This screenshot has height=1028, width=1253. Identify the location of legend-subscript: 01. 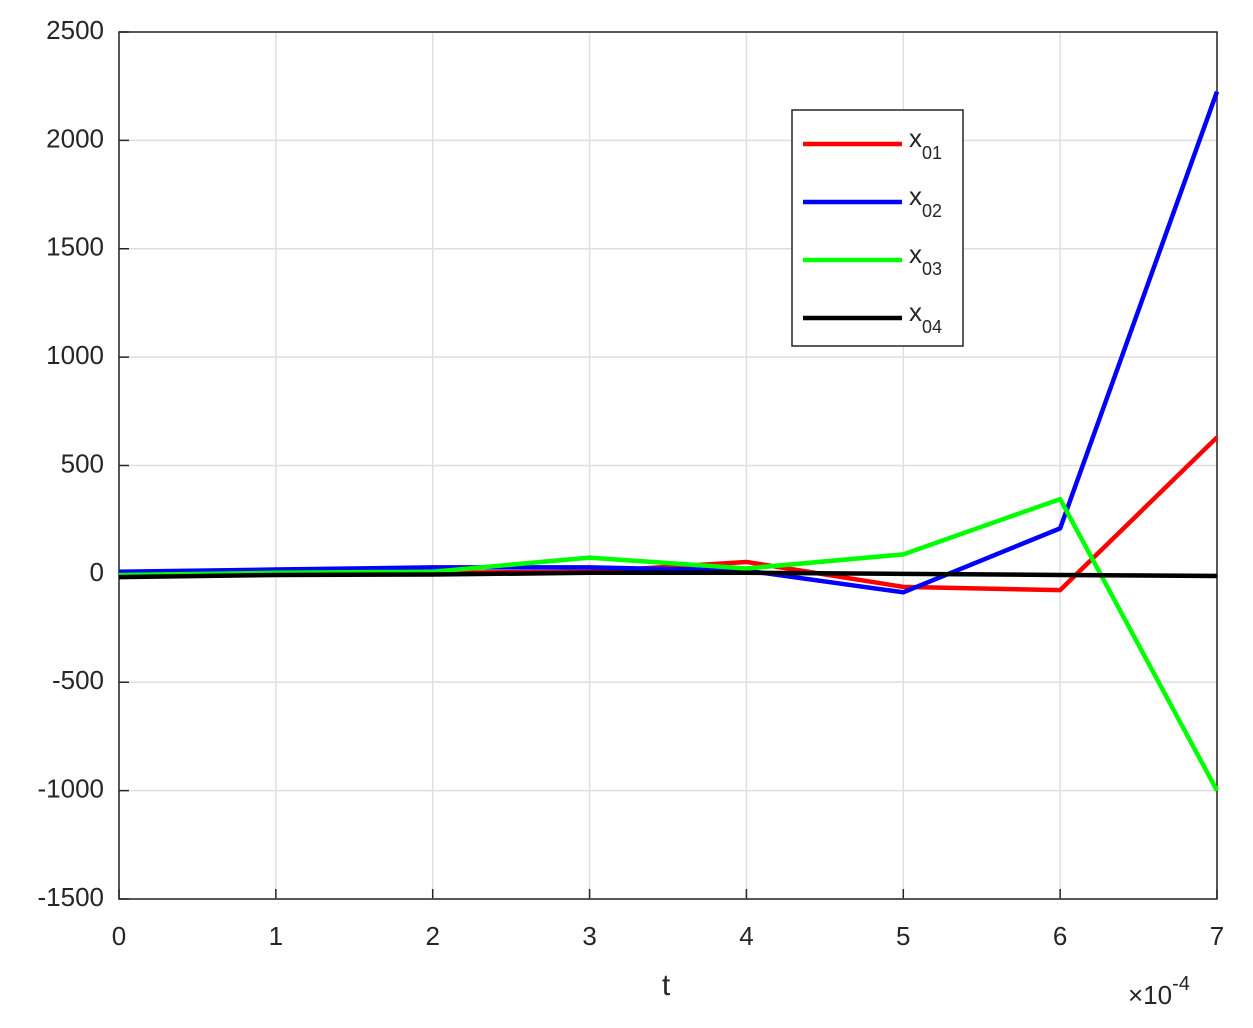
(932, 153).